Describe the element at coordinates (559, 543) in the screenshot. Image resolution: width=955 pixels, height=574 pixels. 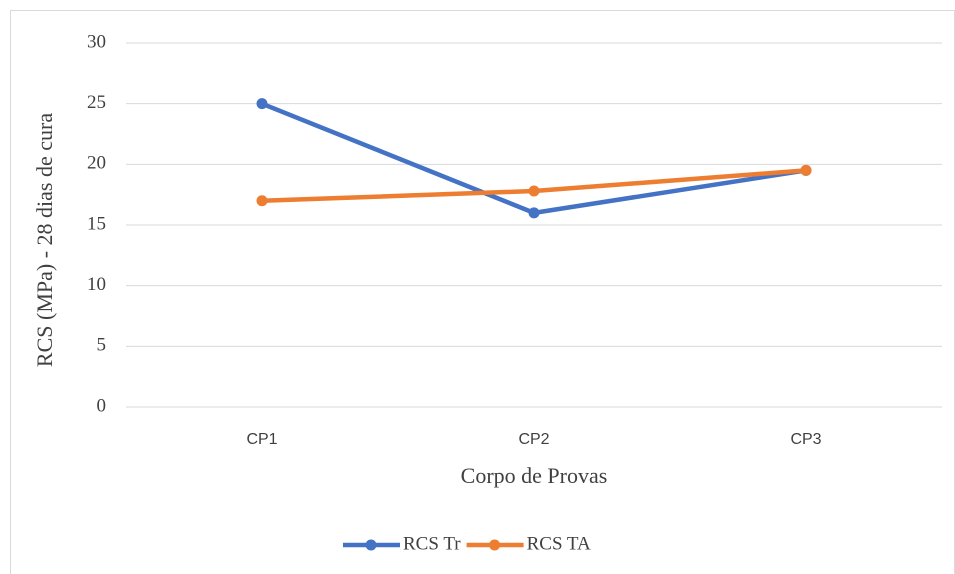
I see `legend-label: RCS TA` at that location.